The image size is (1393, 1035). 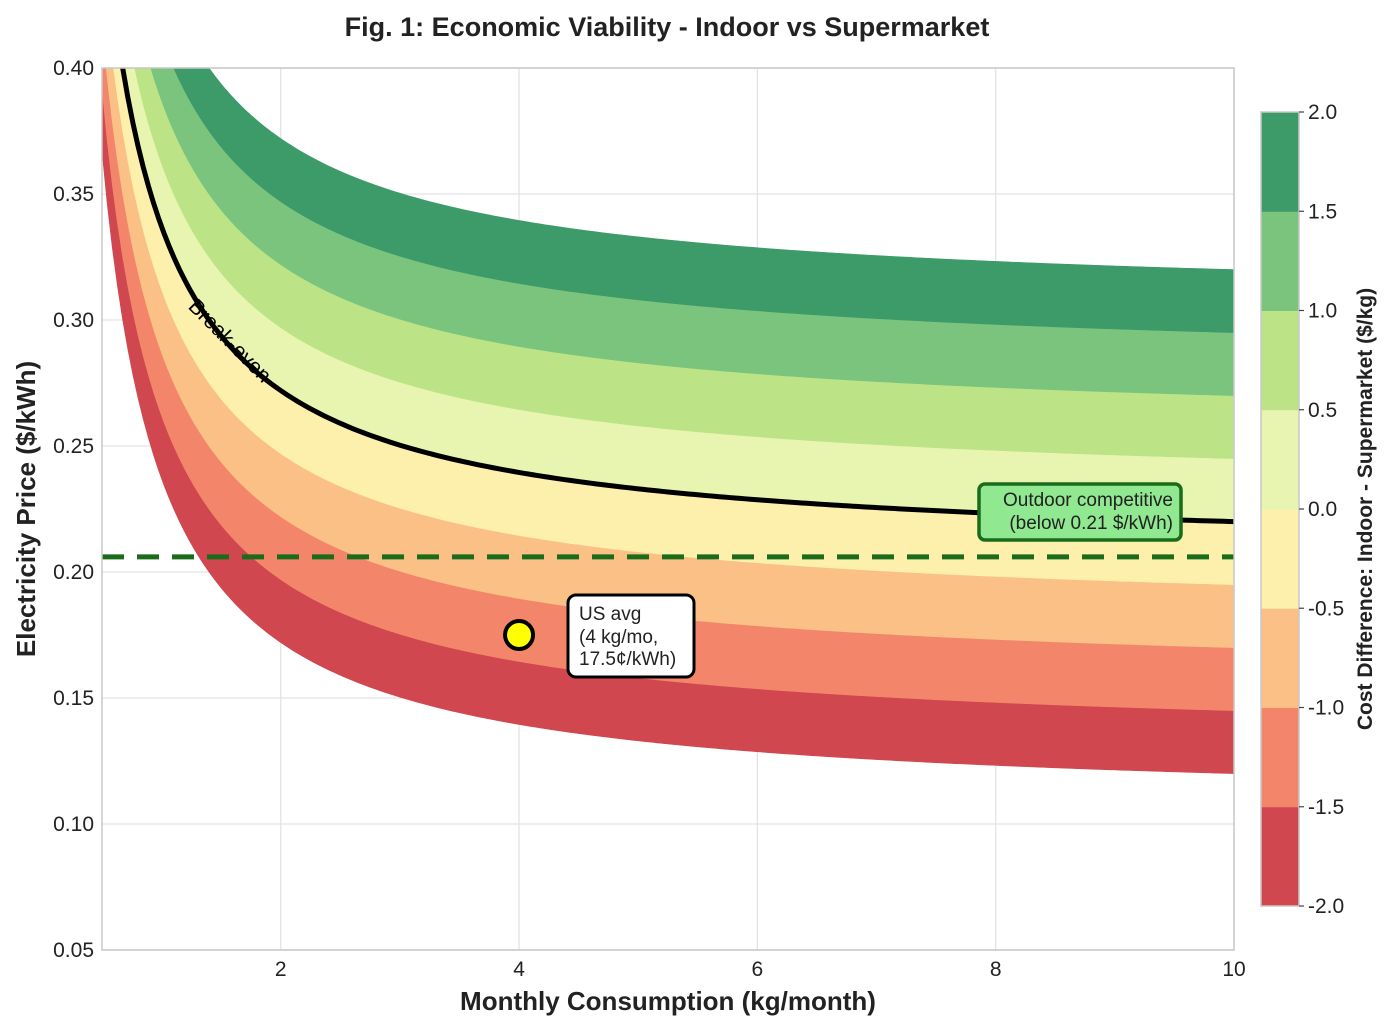 I want to click on us-avg-annotation-line1: US avg, so click(x=610, y=614).